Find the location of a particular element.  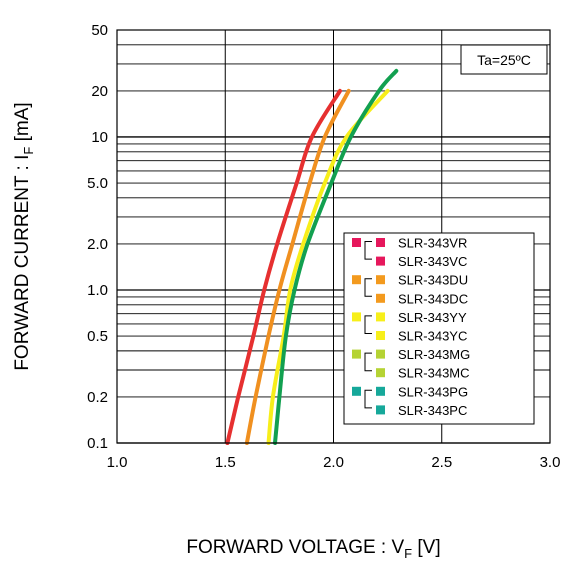

y-tick-label: 20 is located at coordinates (99, 91).